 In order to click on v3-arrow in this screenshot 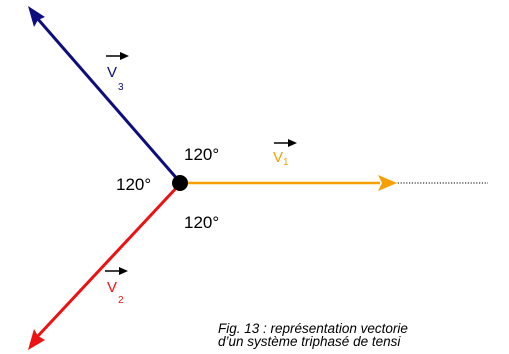, I will do `click(104, 94)`.